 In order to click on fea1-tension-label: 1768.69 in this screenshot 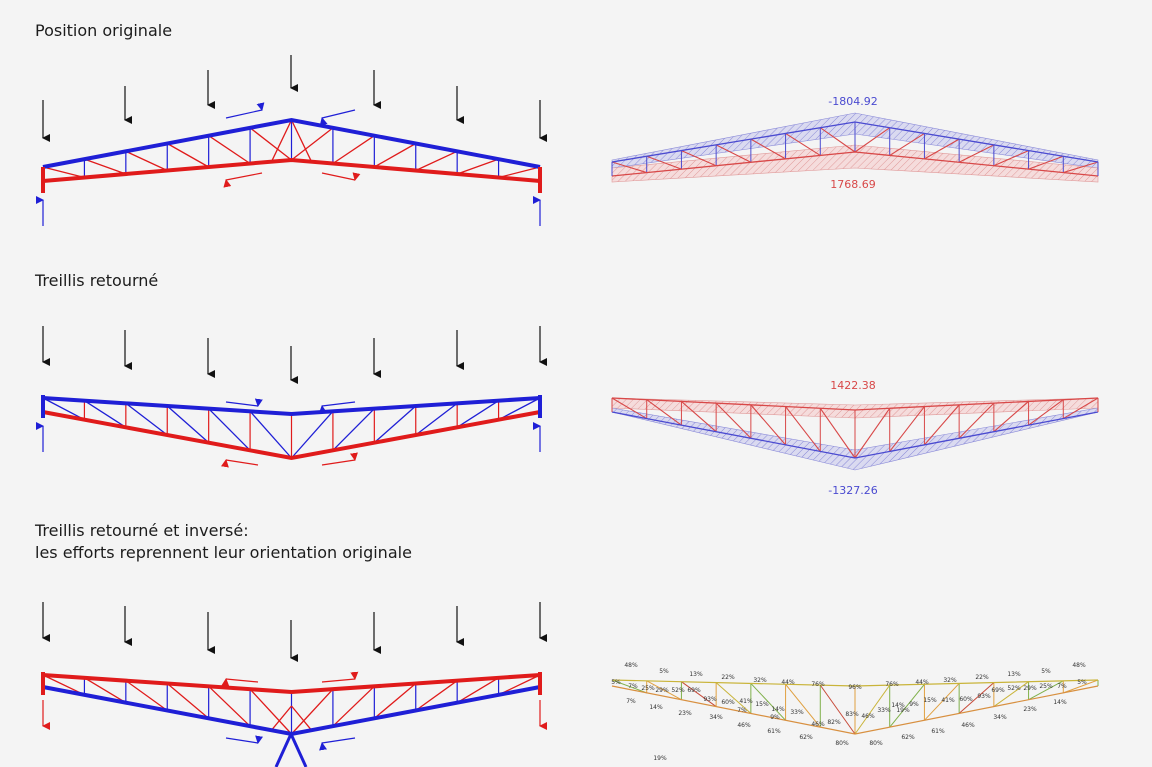, I will do `click(853, 184)`.